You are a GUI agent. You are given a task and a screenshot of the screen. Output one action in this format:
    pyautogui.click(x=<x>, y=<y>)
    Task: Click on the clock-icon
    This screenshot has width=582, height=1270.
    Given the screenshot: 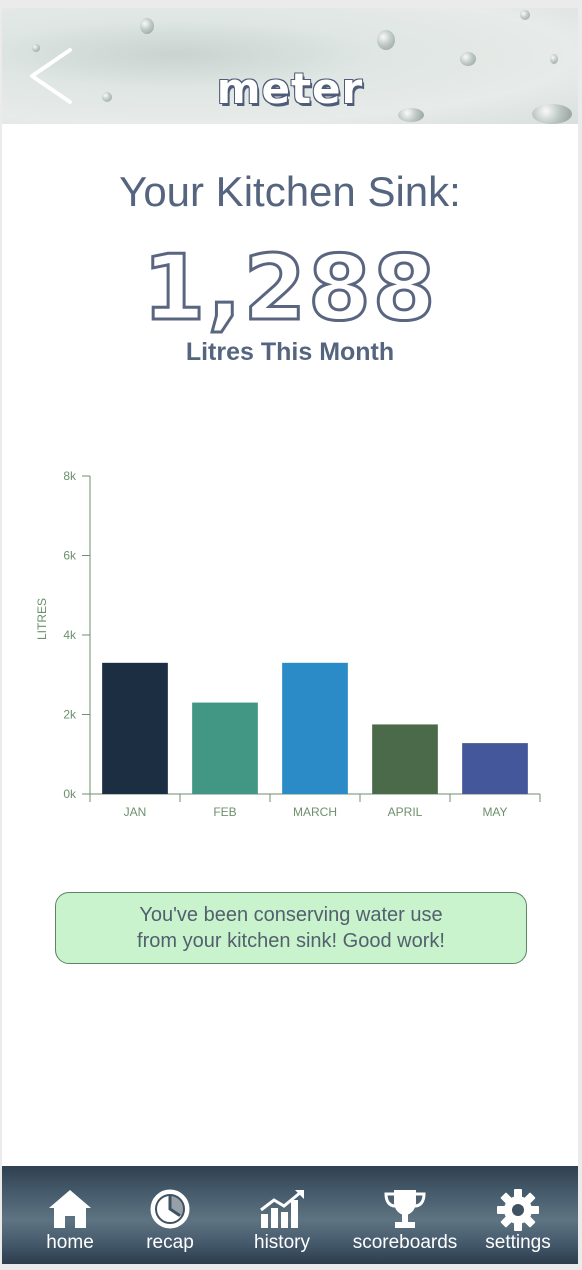 What is the action you would take?
    pyautogui.click(x=170, y=1209)
    